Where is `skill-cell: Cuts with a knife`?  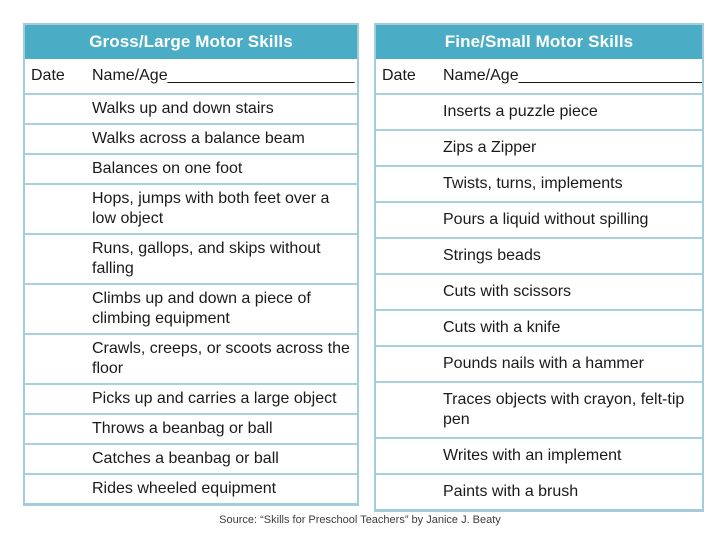
skill-cell: Cuts with a knife is located at coordinates (502, 327).